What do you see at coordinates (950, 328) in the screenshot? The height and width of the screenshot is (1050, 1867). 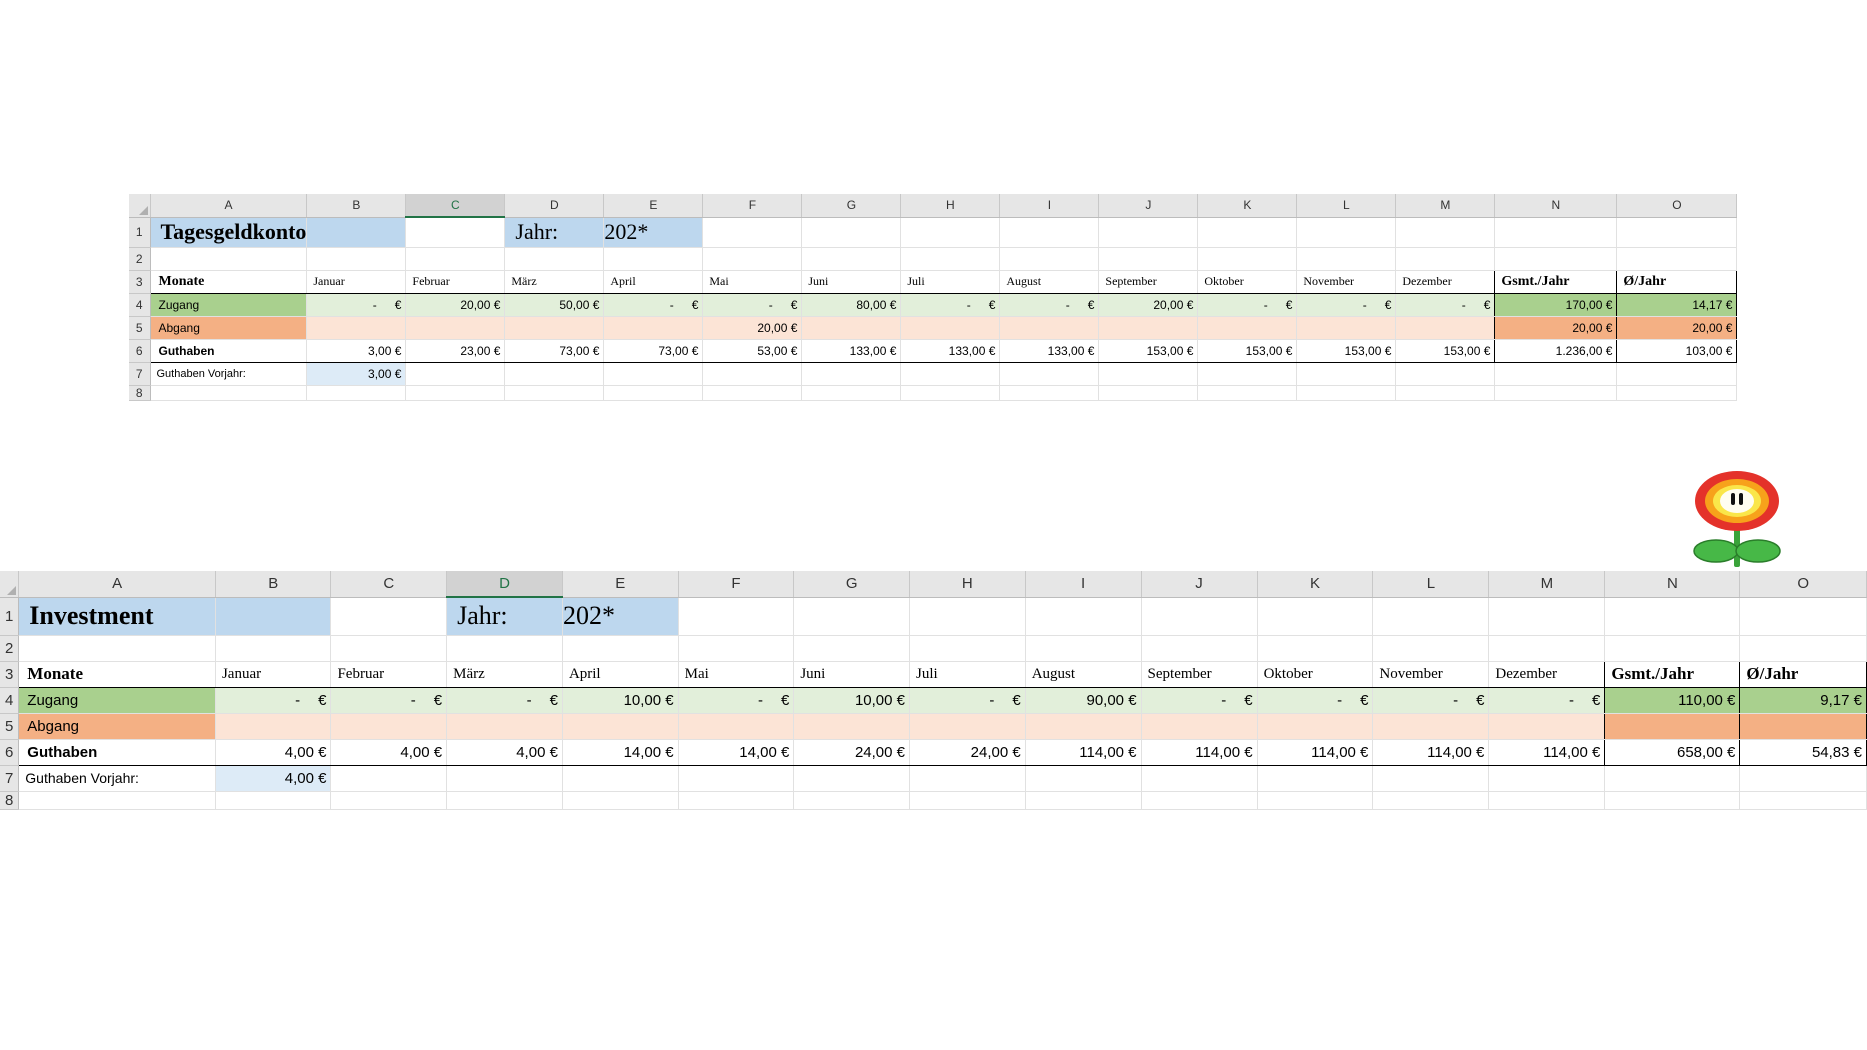 I see `cell-h5` at bounding box center [950, 328].